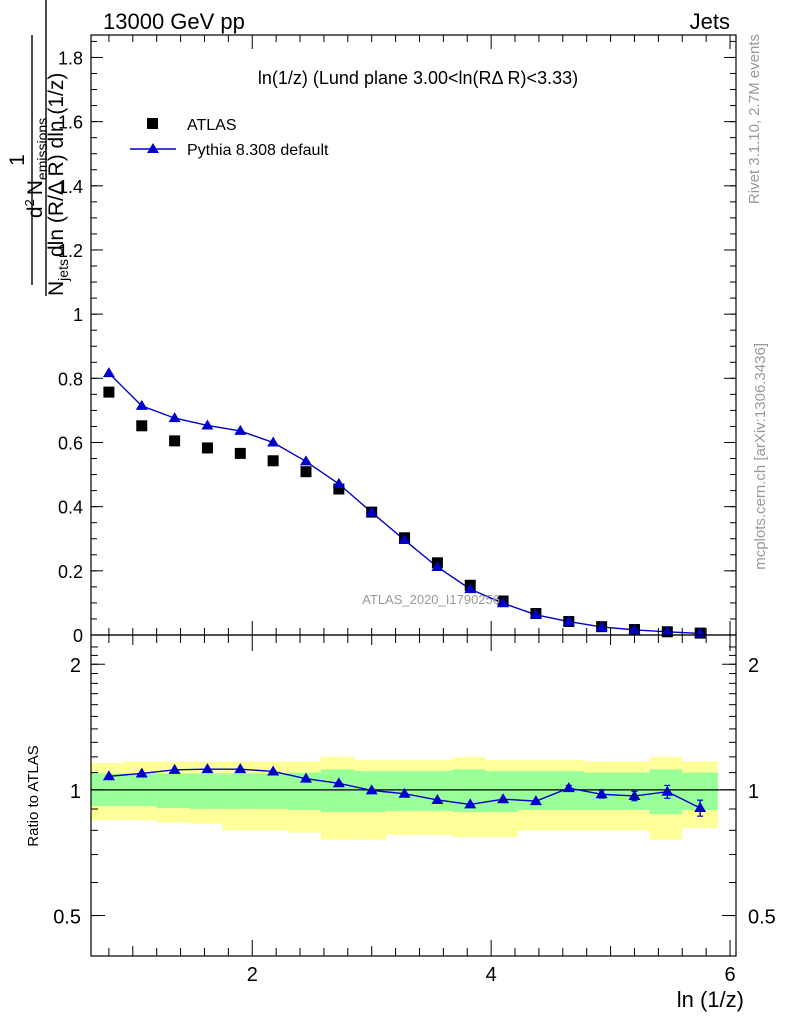 This screenshot has width=786, height=1024. I want to click on x-axis-label: ln (1/z), so click(710, 999).